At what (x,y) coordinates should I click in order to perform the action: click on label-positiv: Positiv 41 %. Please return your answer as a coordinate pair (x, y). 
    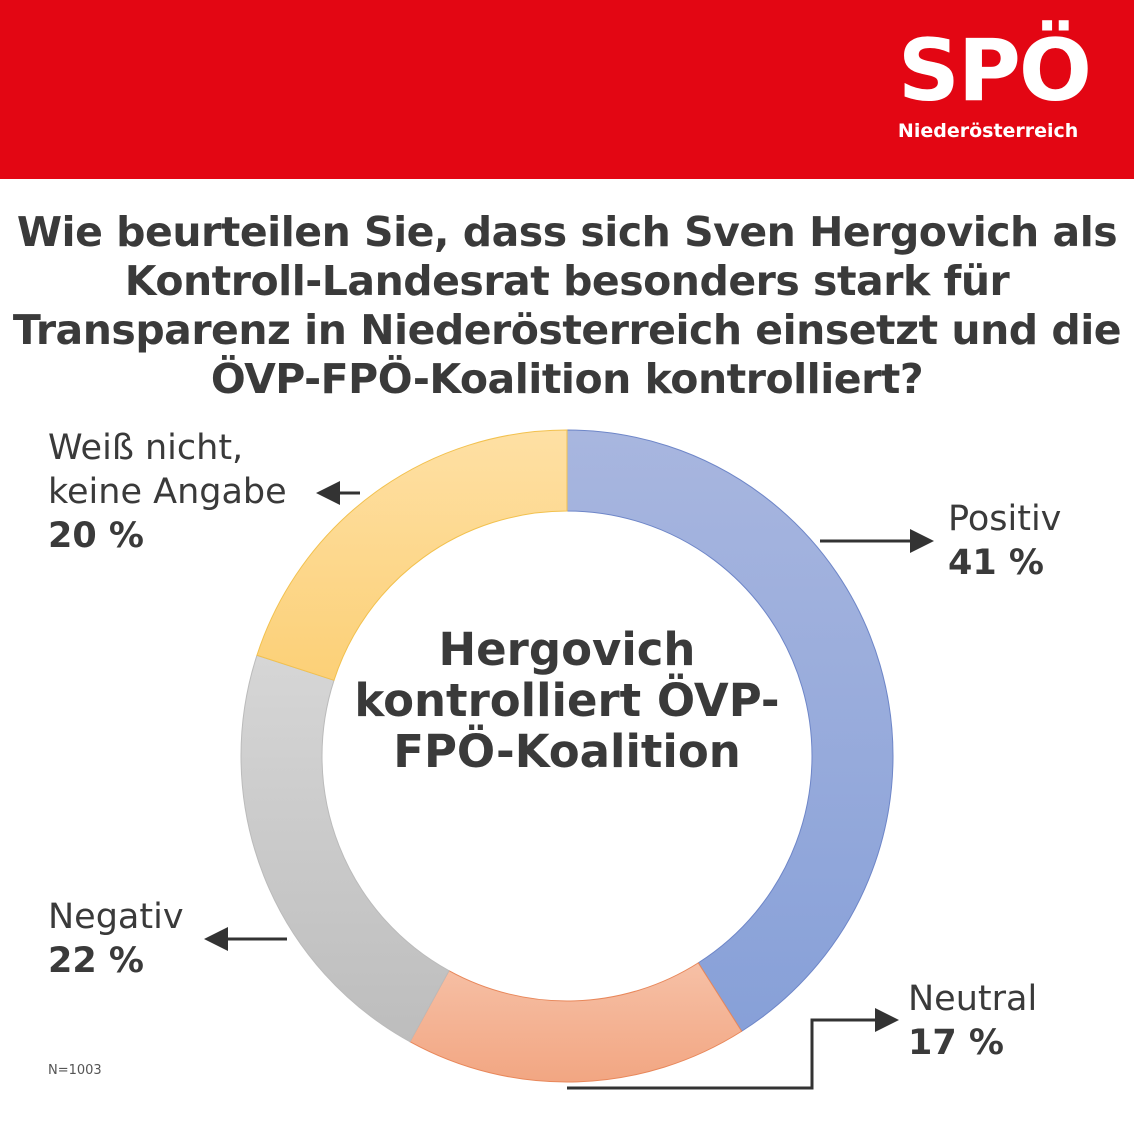
    Looking at the image, I should click on (1004, 541).